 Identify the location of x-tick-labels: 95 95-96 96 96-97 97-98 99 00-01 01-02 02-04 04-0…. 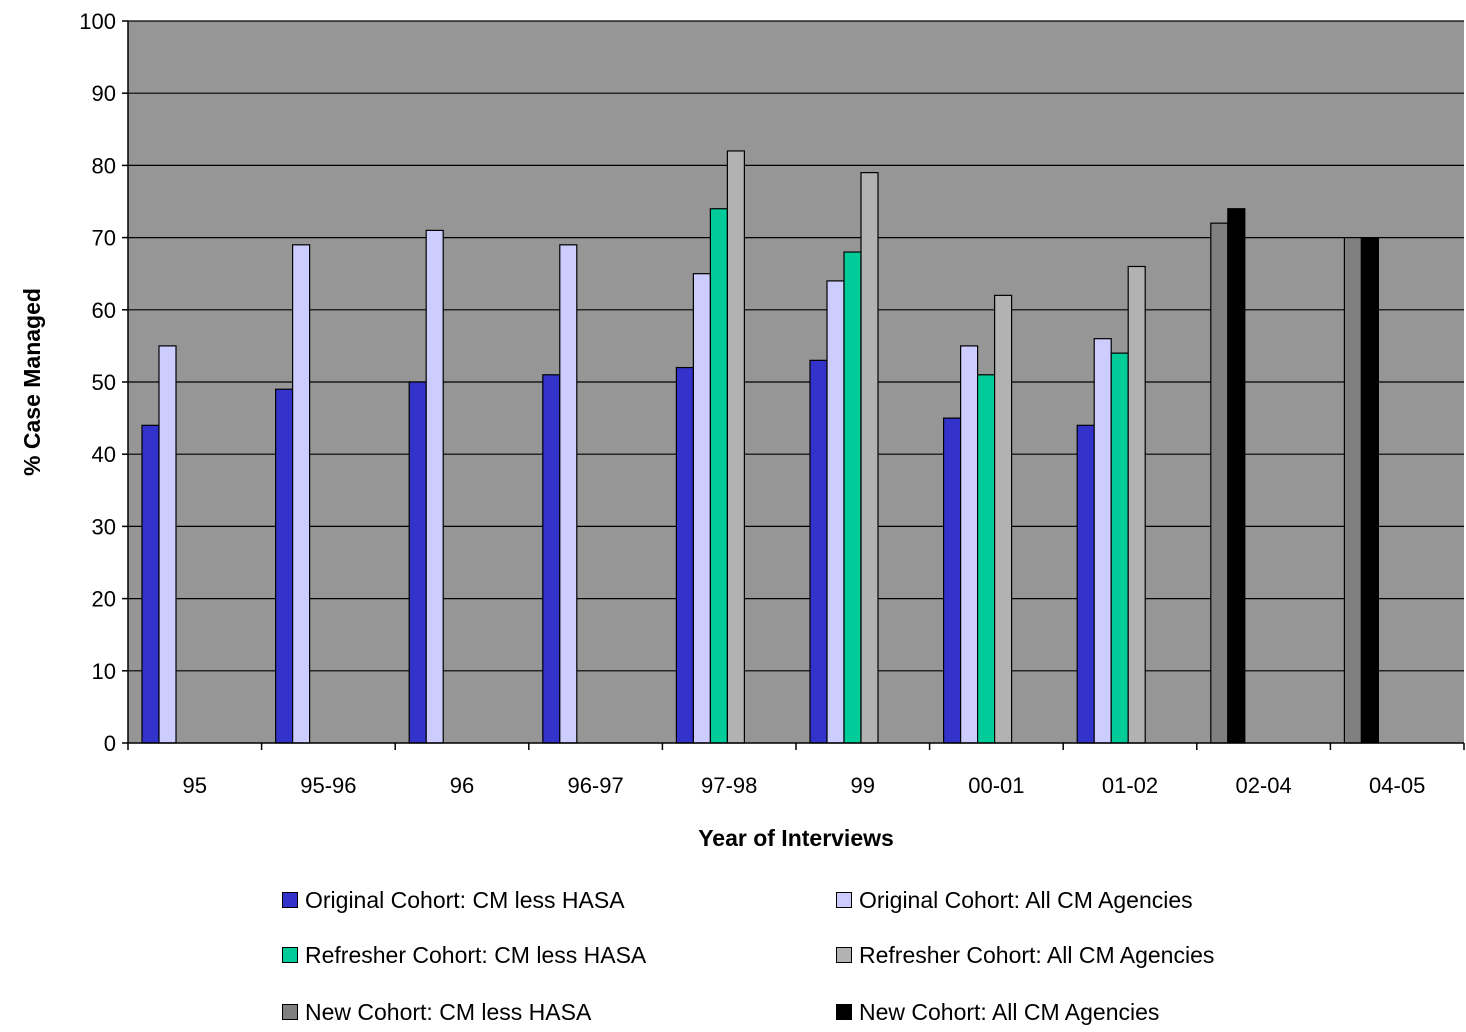
(804, 785).